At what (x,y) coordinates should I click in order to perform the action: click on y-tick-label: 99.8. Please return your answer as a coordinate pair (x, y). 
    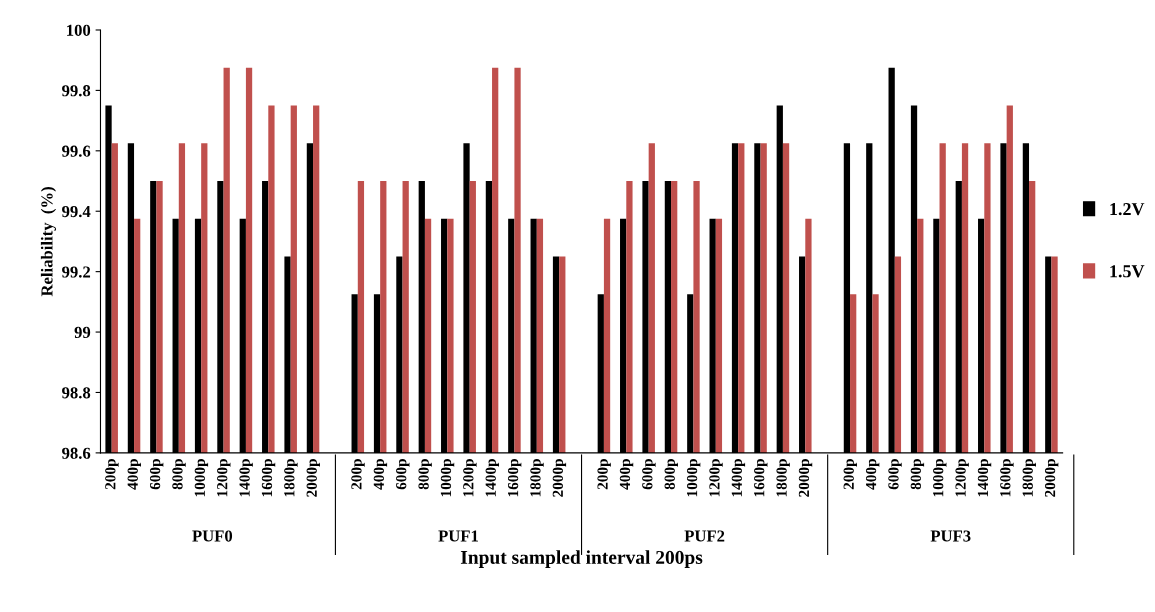
    Looking at the image, I should click on (76, 91).